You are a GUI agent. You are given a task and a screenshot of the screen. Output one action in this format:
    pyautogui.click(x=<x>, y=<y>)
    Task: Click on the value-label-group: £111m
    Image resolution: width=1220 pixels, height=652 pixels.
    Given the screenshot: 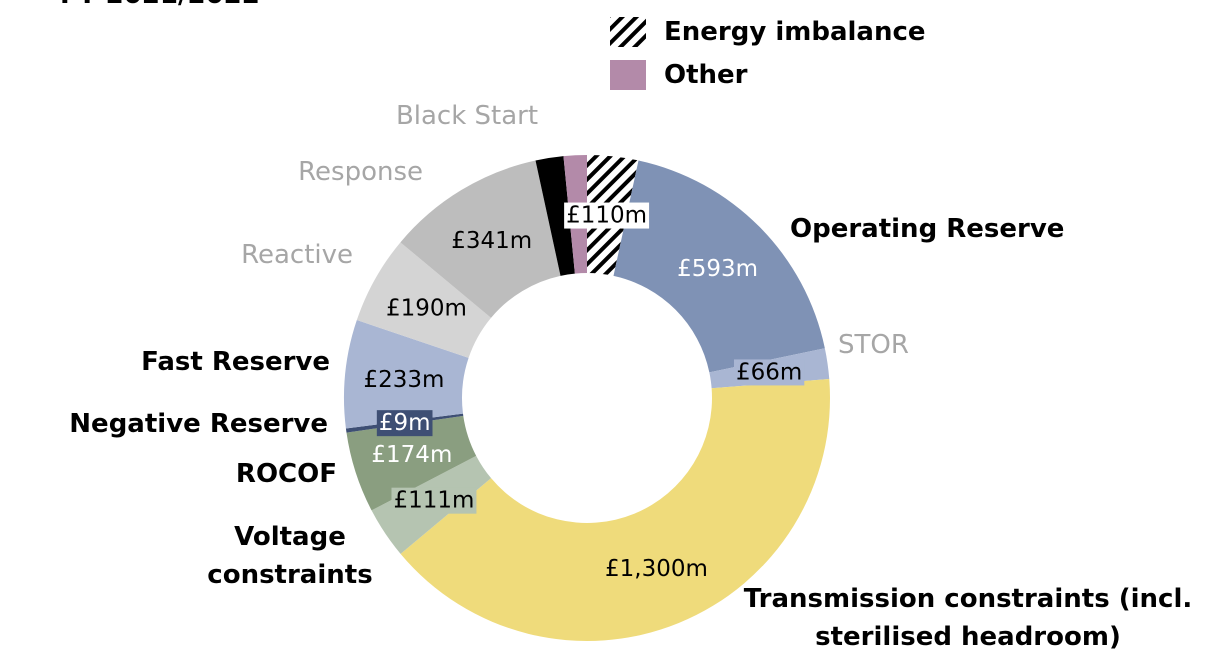 What is the action you would take?
    pyautogui.click(x=434, y=500)
    